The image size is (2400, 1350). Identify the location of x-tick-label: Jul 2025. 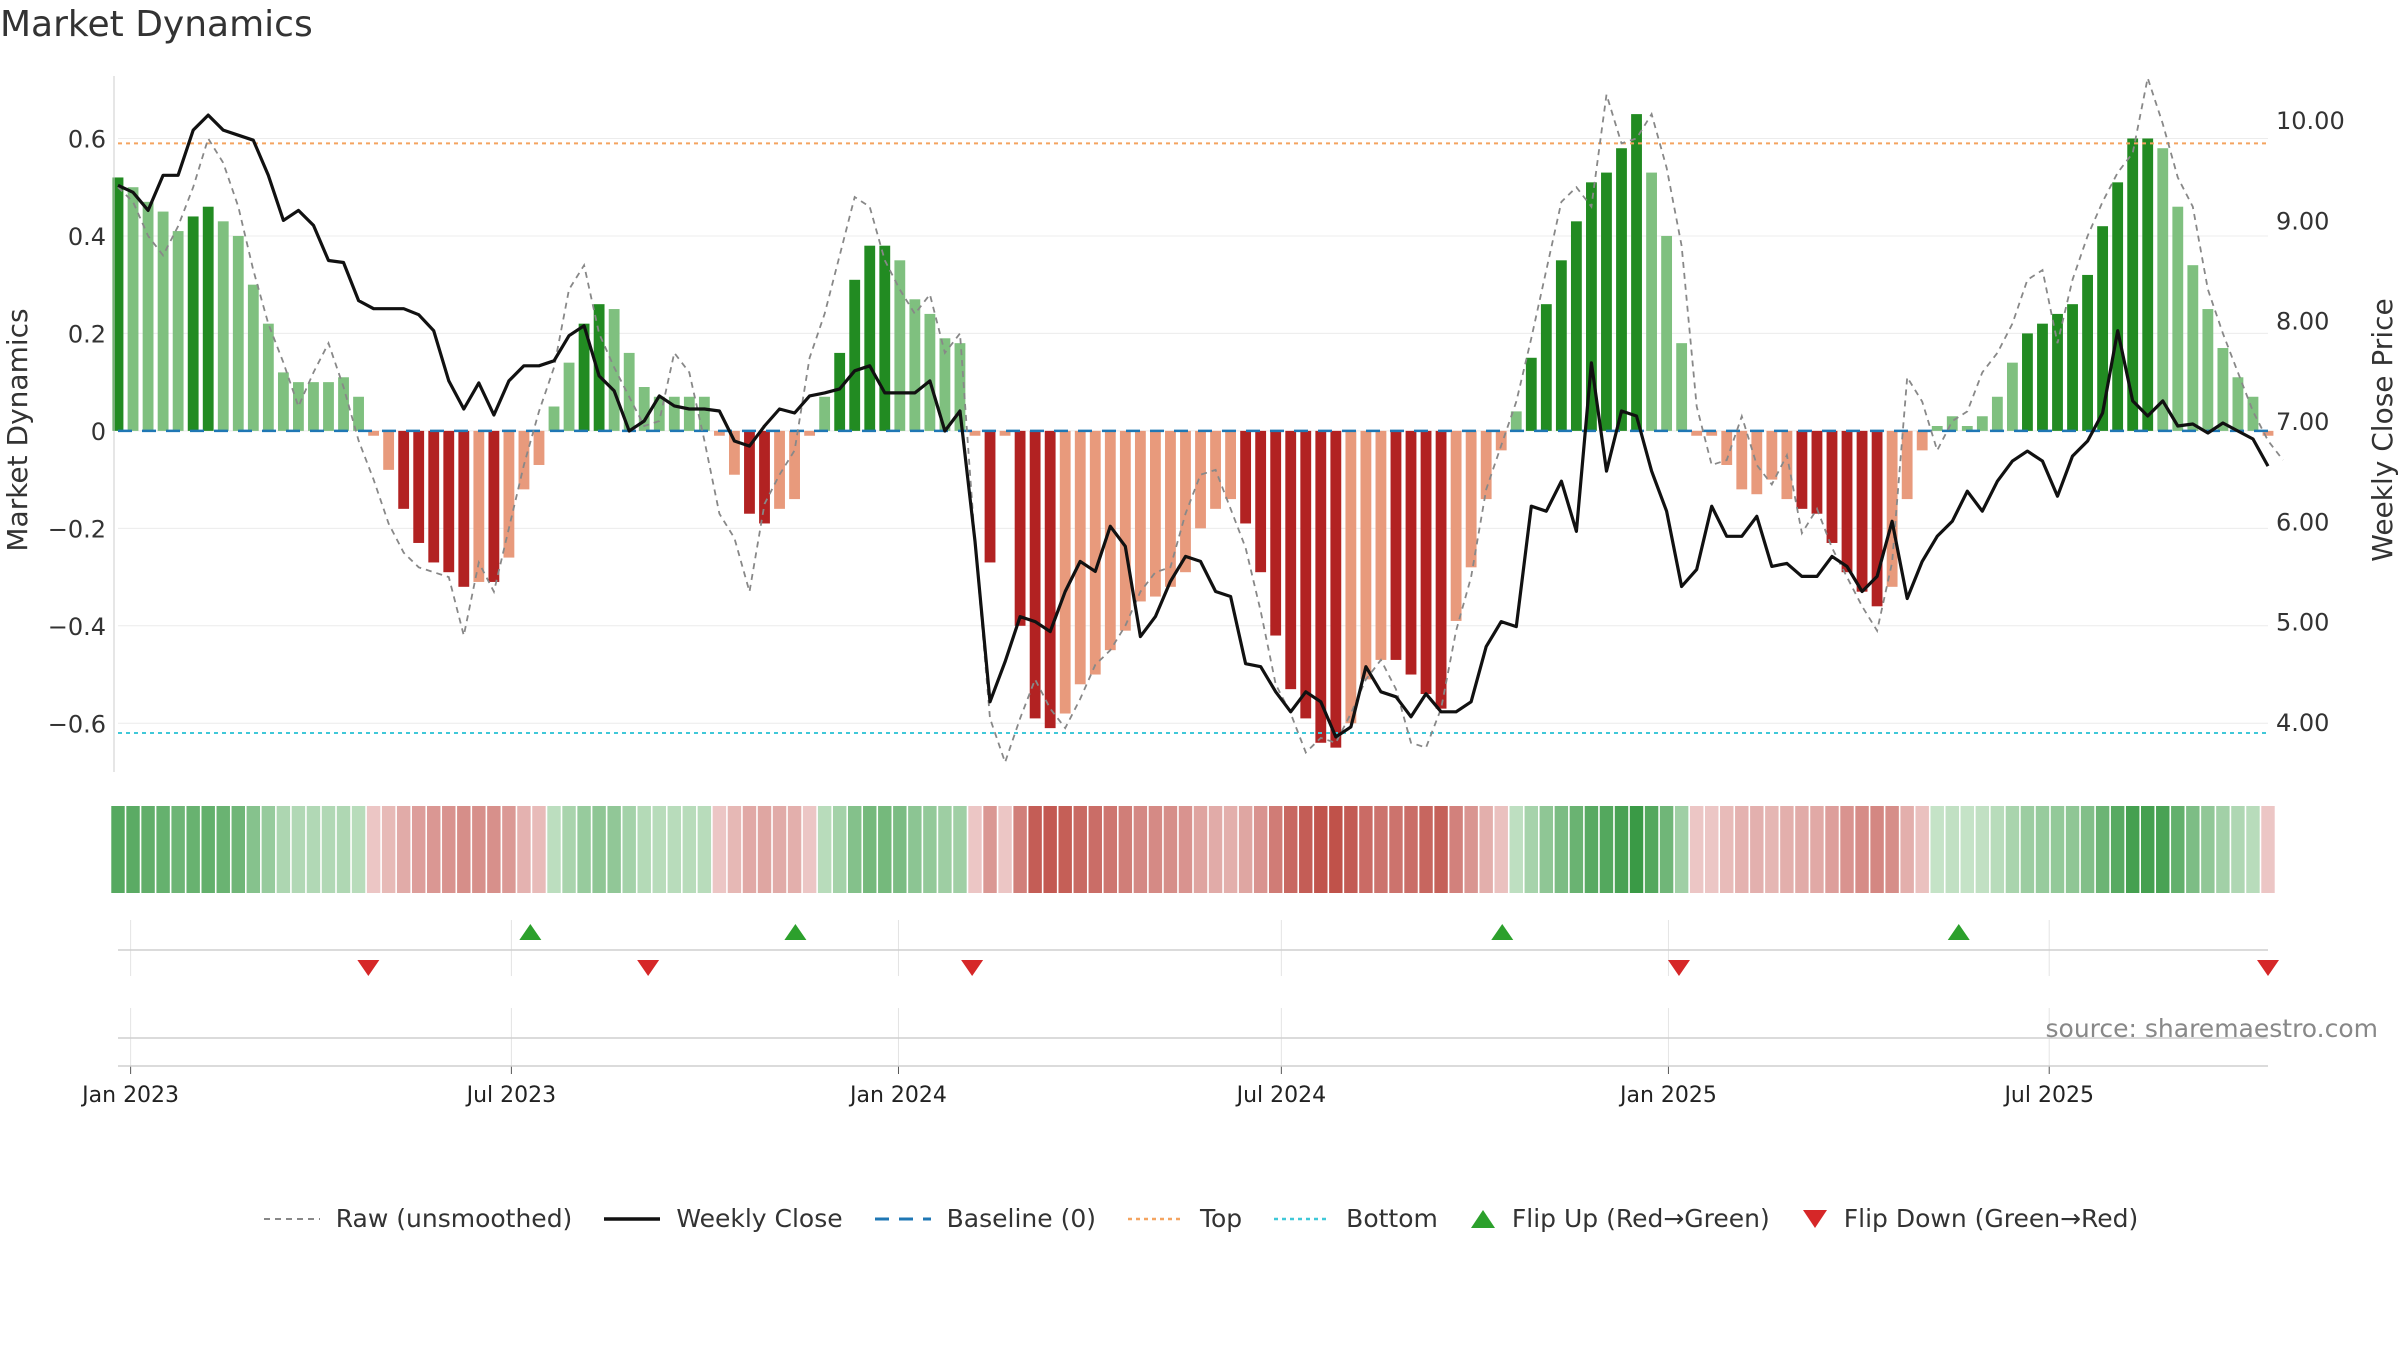
(2048, 1095).